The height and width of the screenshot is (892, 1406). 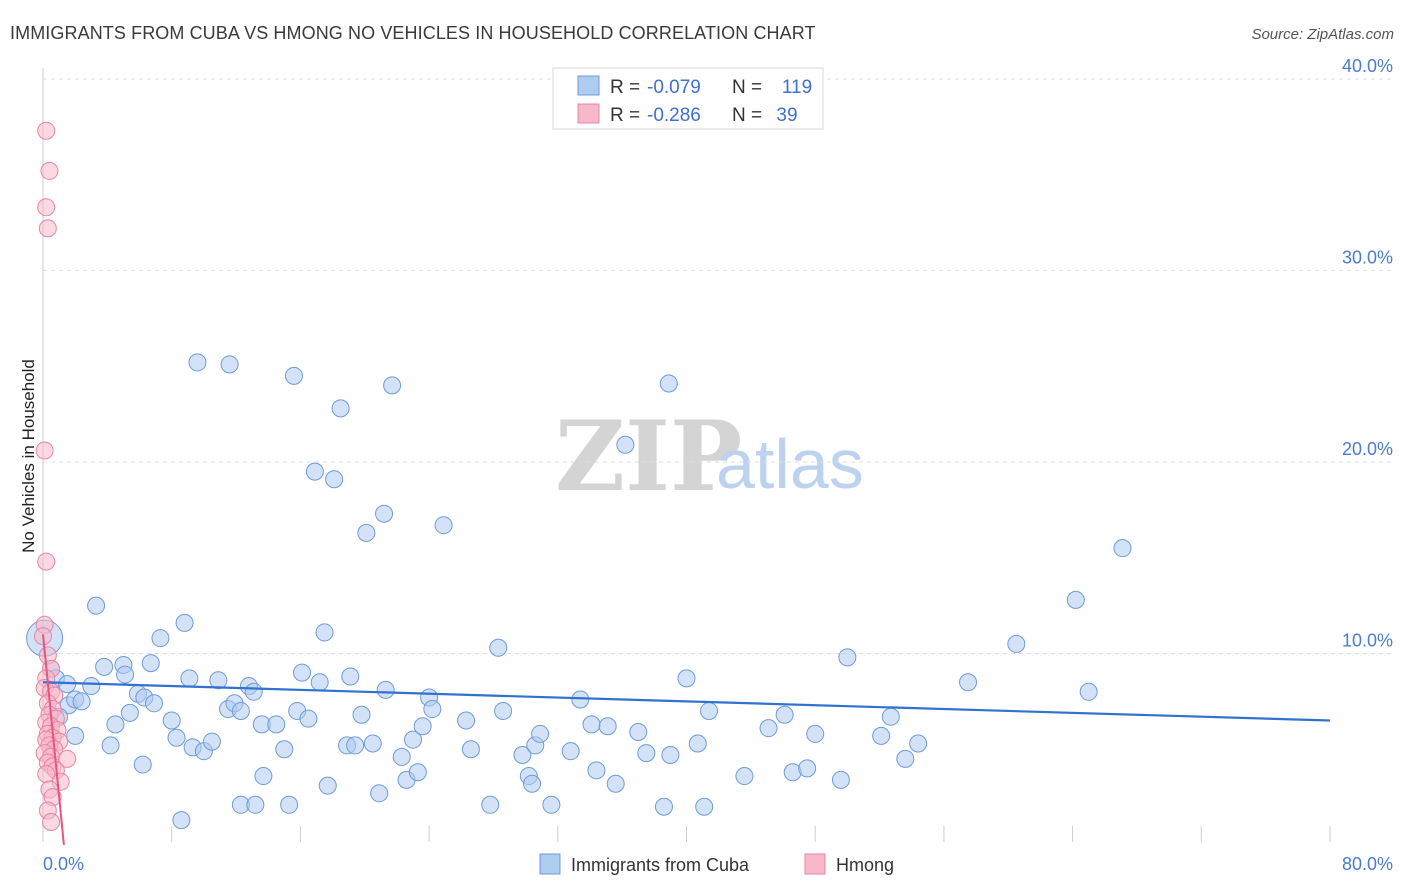 What do you see at coordinates (786, 115) in the screenshot?
I see `legend-n-value-2: 39` at bounding box center [786, 115].